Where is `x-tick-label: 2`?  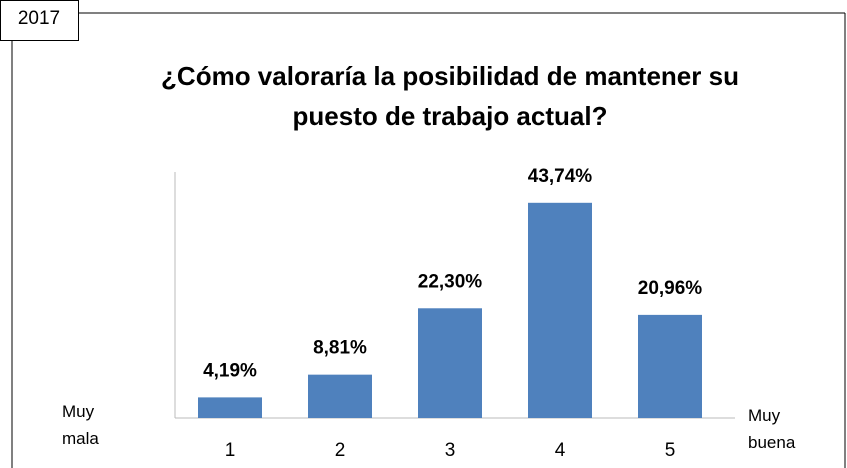 x-tick-label: 2 is located at coordinates (340, 450).